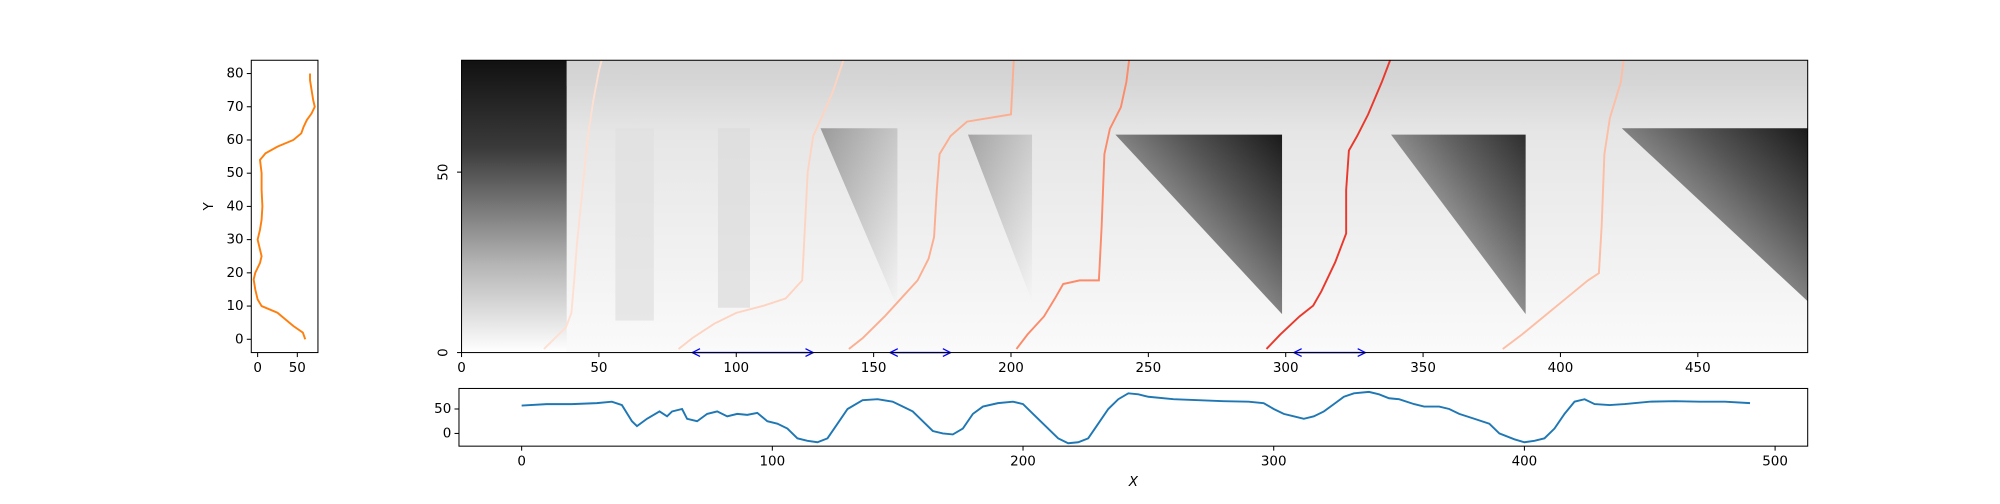 The height and width of the screenshot is (504, 2000). What do you see at coordinates (1775, 462) in the screenshot?
I see `x-tick-label: 500` at bounding box center [1775, 462].